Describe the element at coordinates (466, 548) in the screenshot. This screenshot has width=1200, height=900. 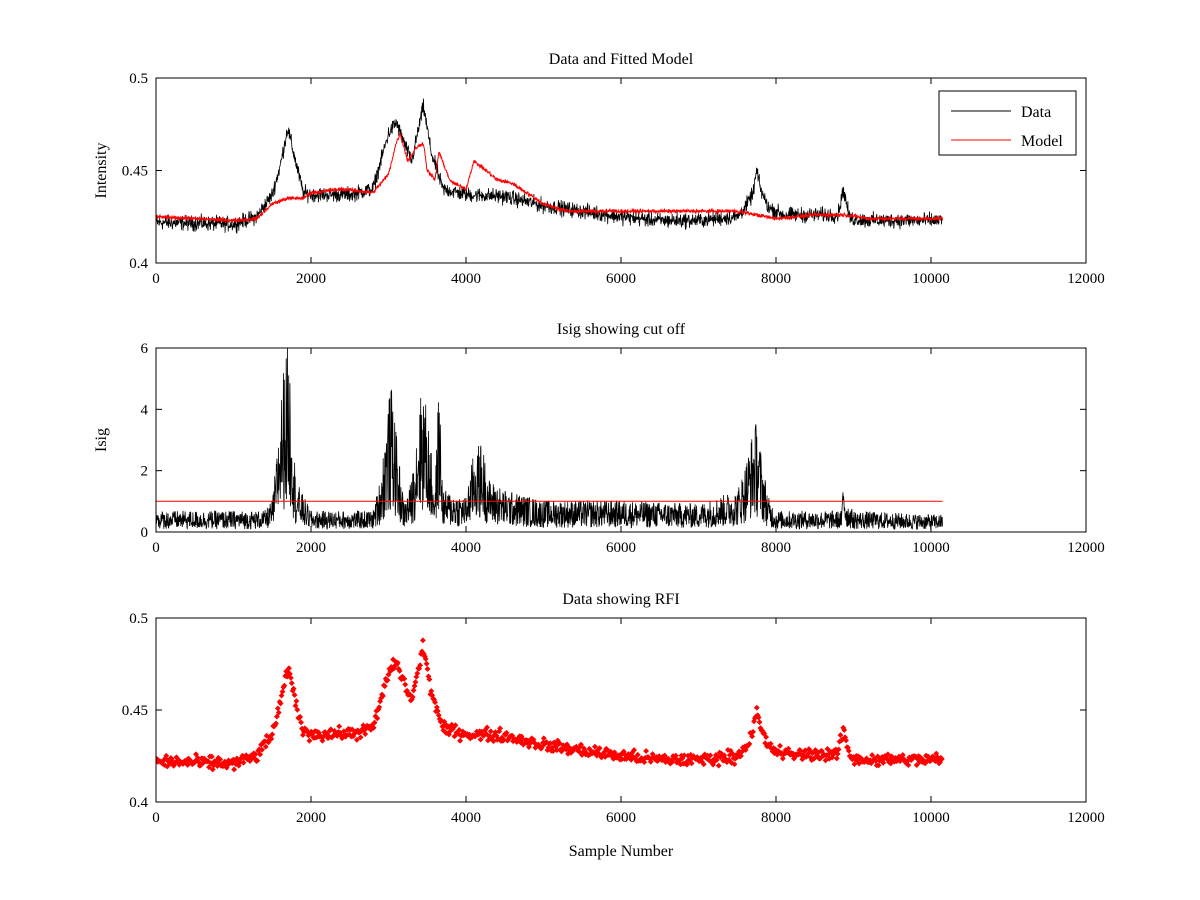
I see `x-tick-label: 4000` at that location.